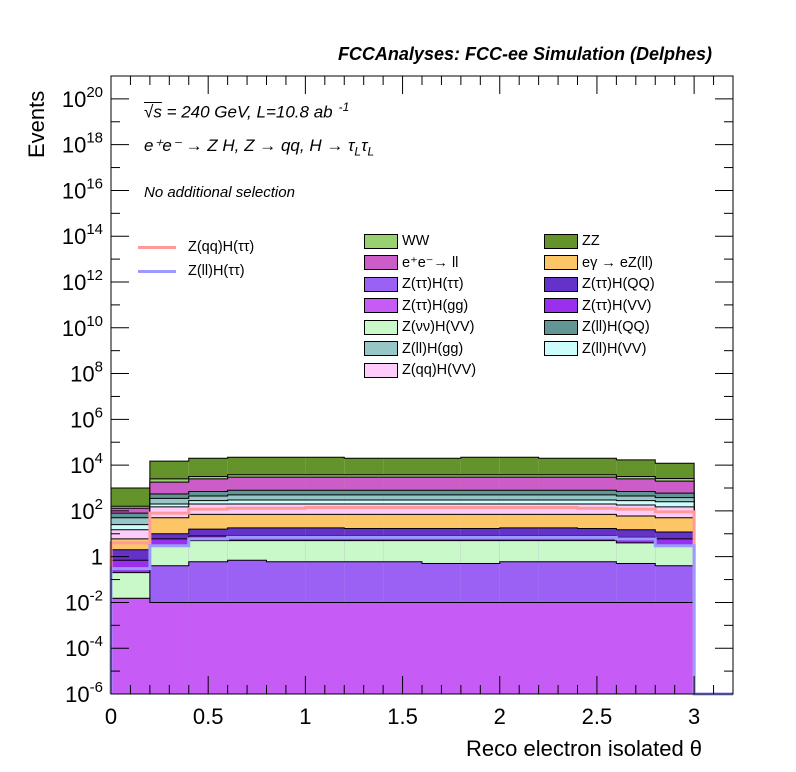  I want to click on y-tick-label: 10¹², so click(82, 281).